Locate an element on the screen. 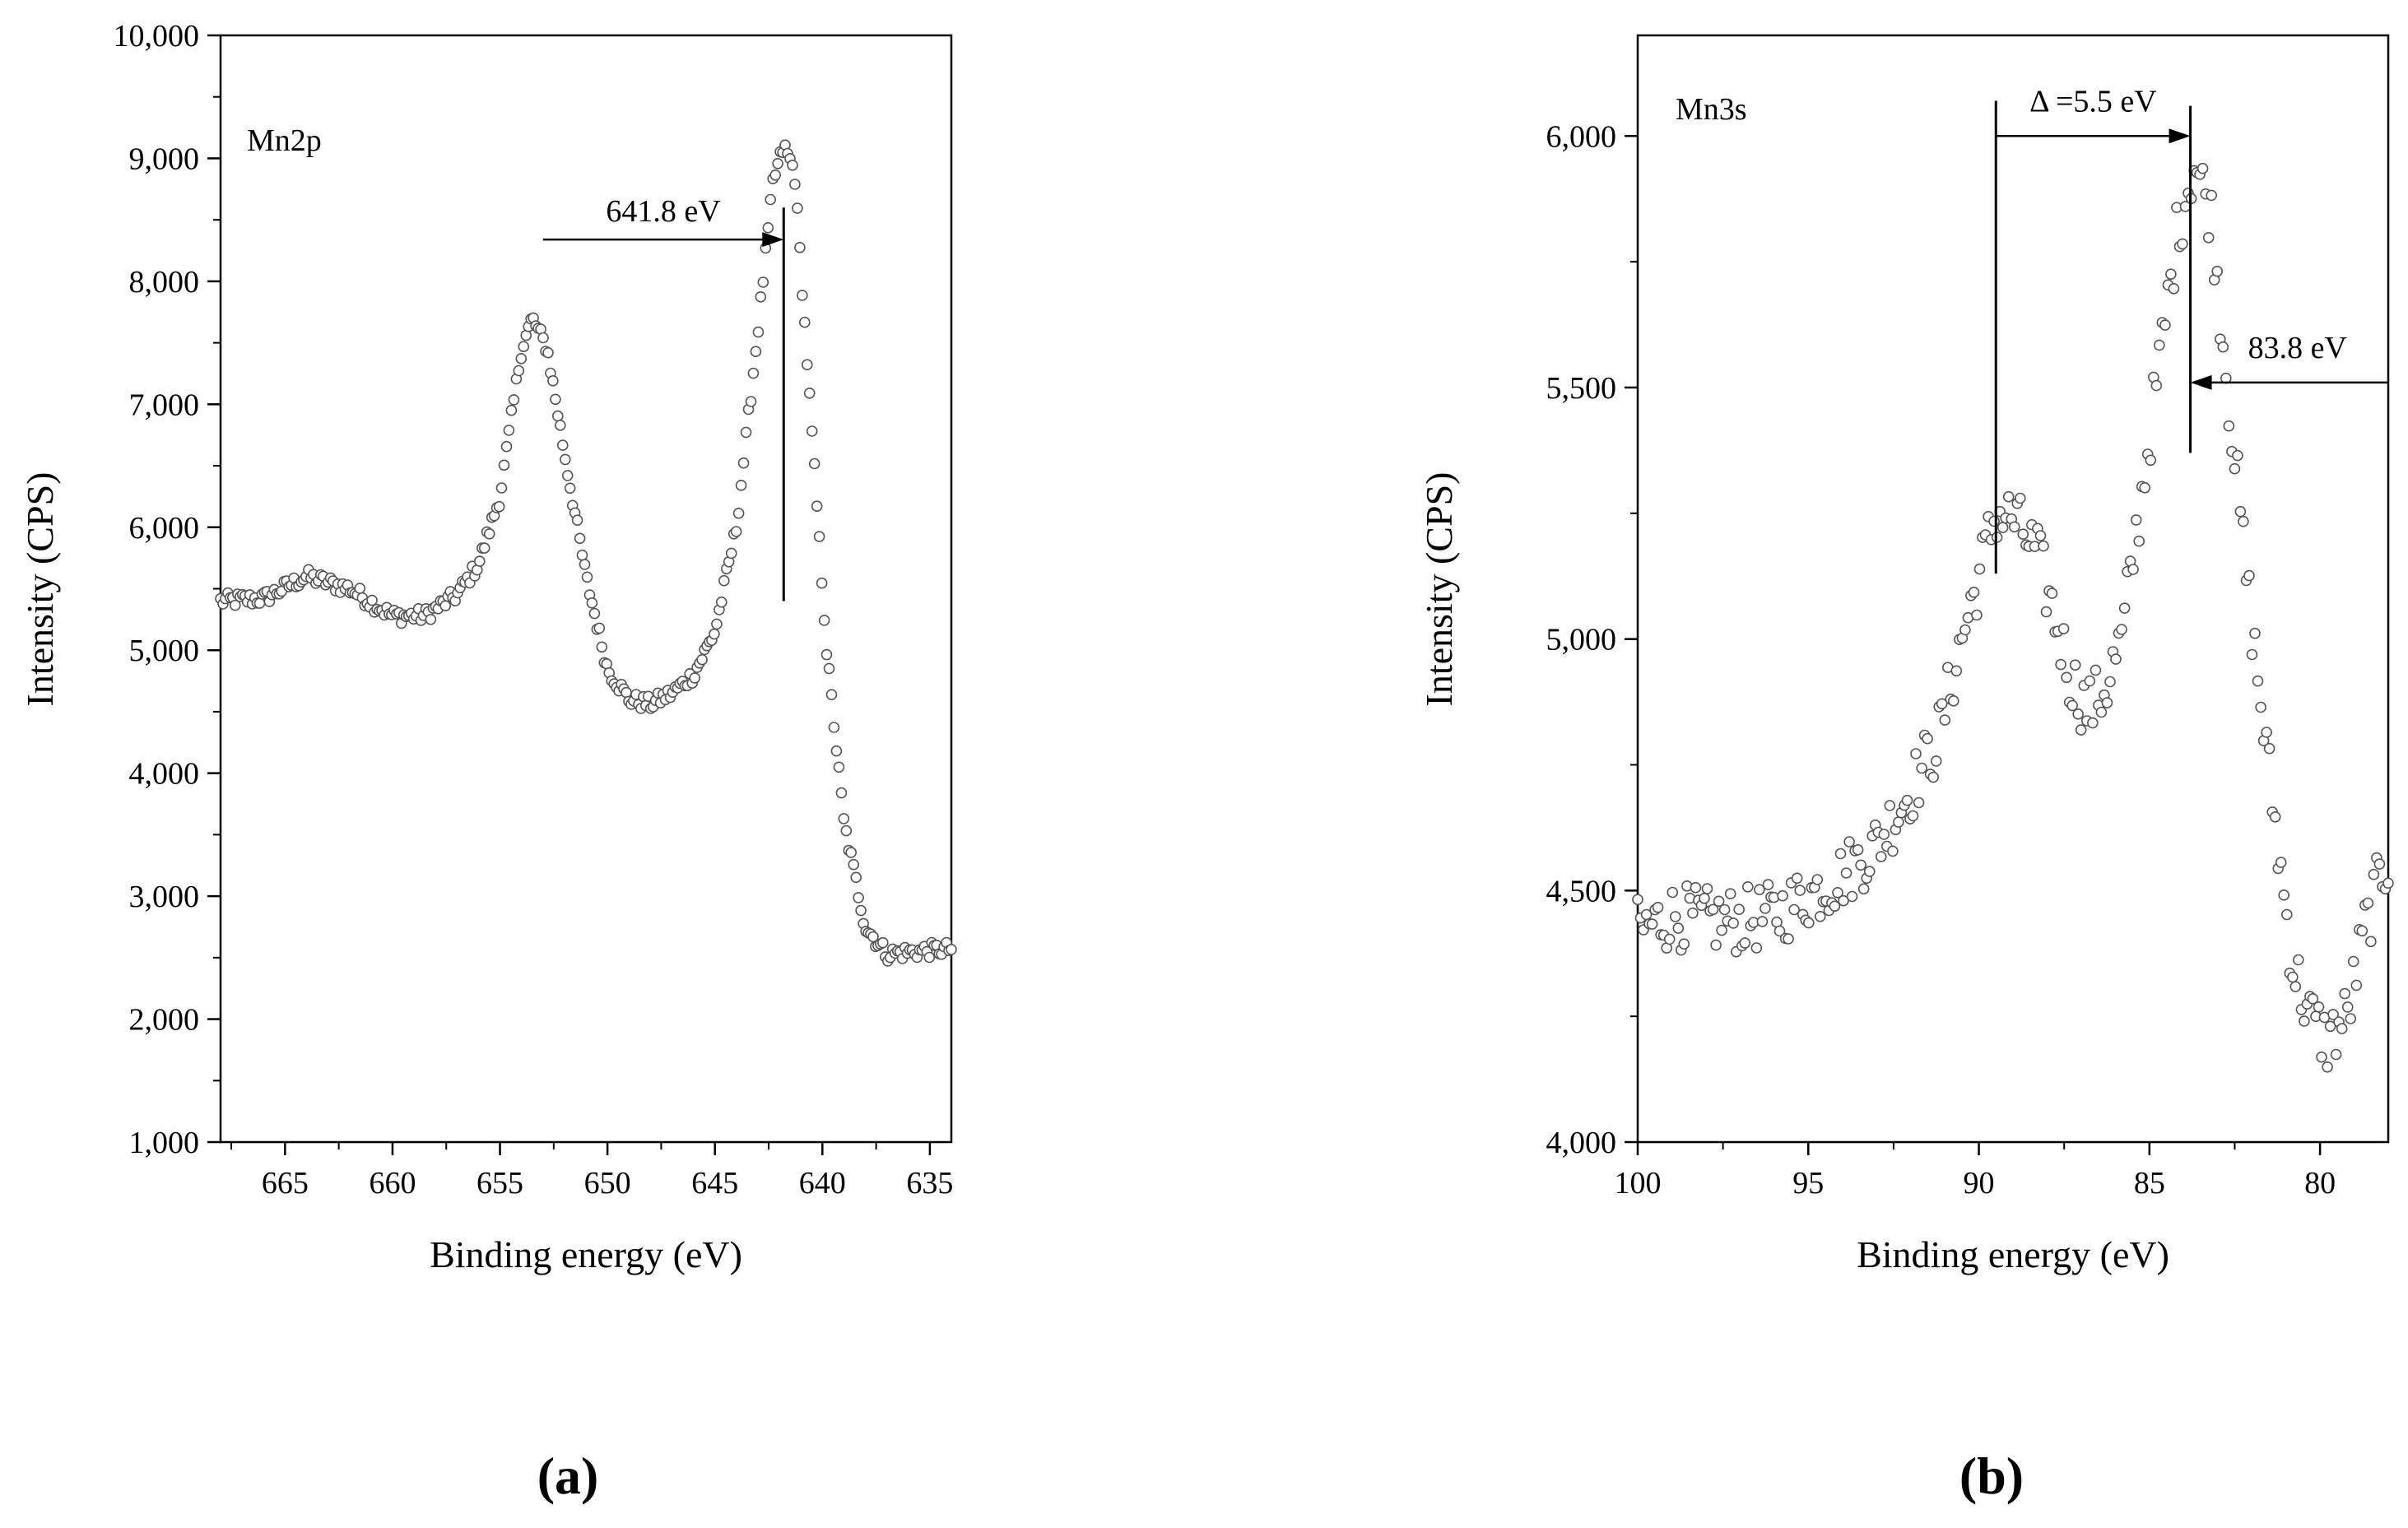  panel-label-b: (b) is located at coordinates (1991, 1476).